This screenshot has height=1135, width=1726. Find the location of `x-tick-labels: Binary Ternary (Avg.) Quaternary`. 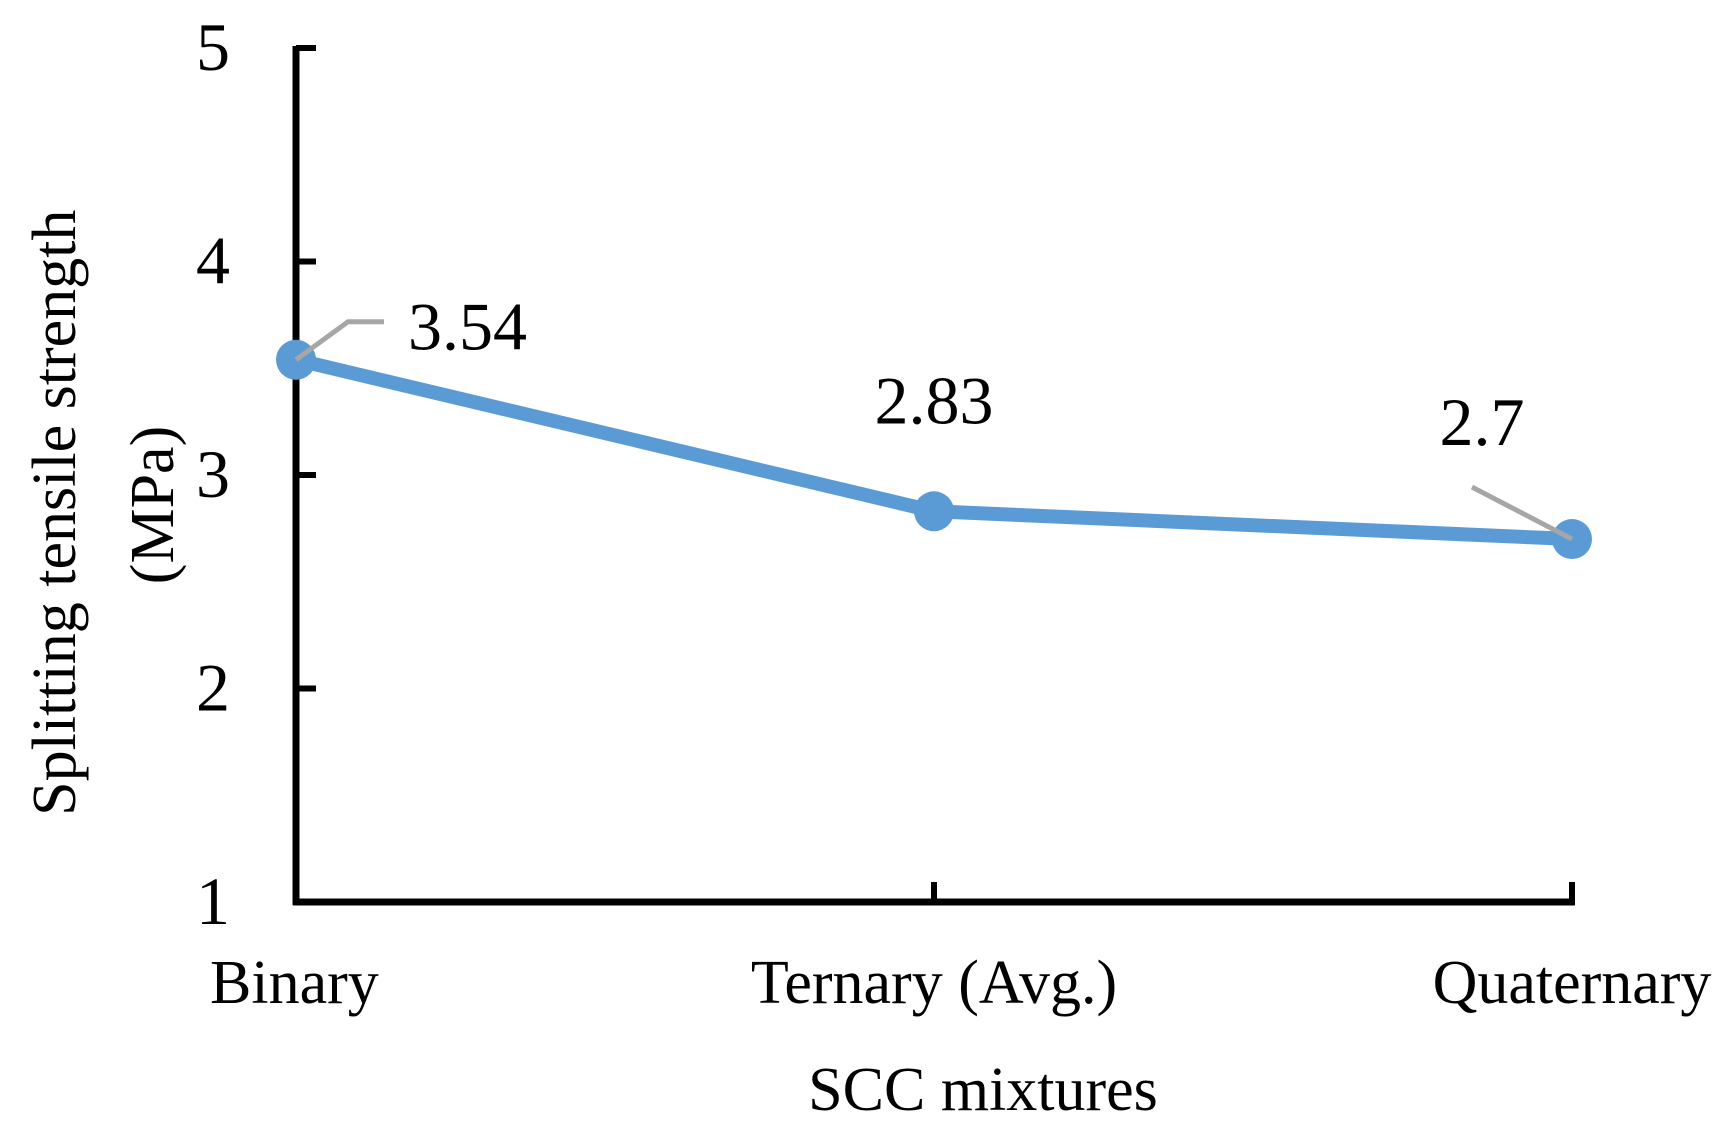

x-tick-labels: Binary Ternary (Avg.) Quaternary is located at coordinates (960, 983).